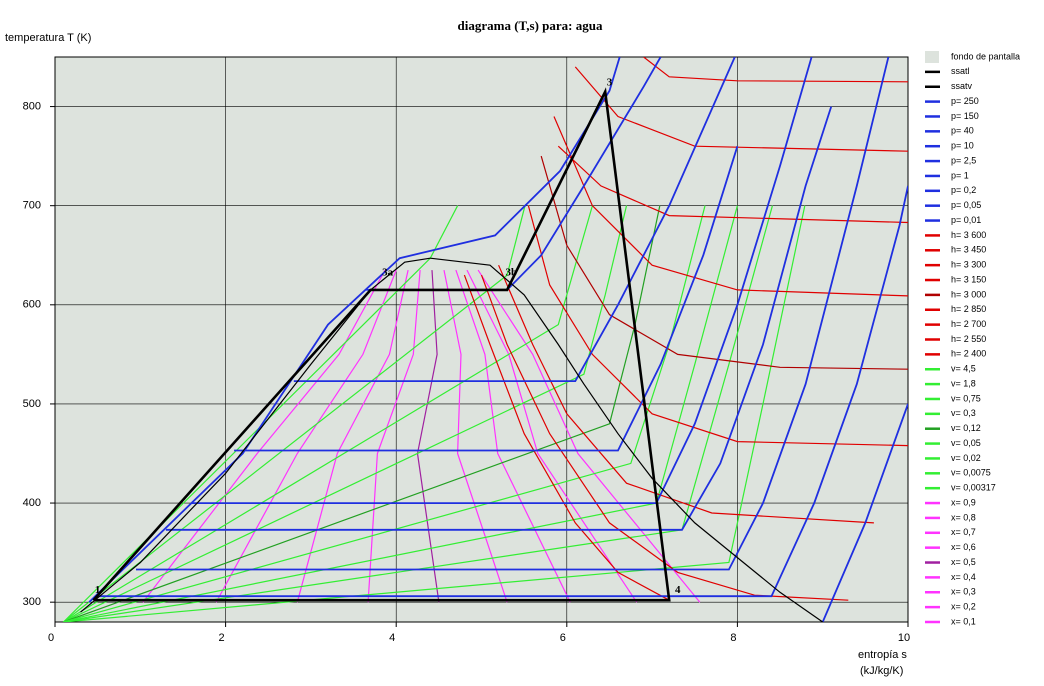 Image resolution: width=1044 pixels, height=686 pixels. I want to click on legend-label: h= 3 000, so click(968, 294).